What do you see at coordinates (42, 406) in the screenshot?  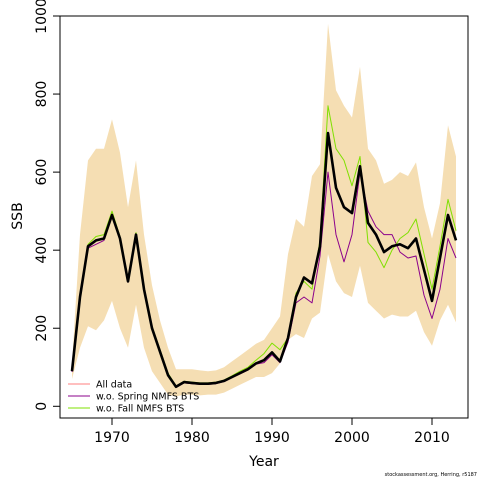 I see `y-tick-label: 0` at bounding box center [42, 406].